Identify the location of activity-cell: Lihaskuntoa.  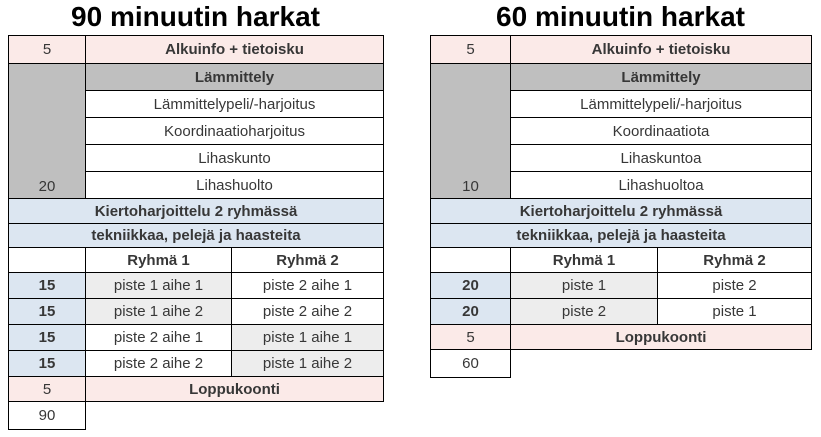
(661, 158).